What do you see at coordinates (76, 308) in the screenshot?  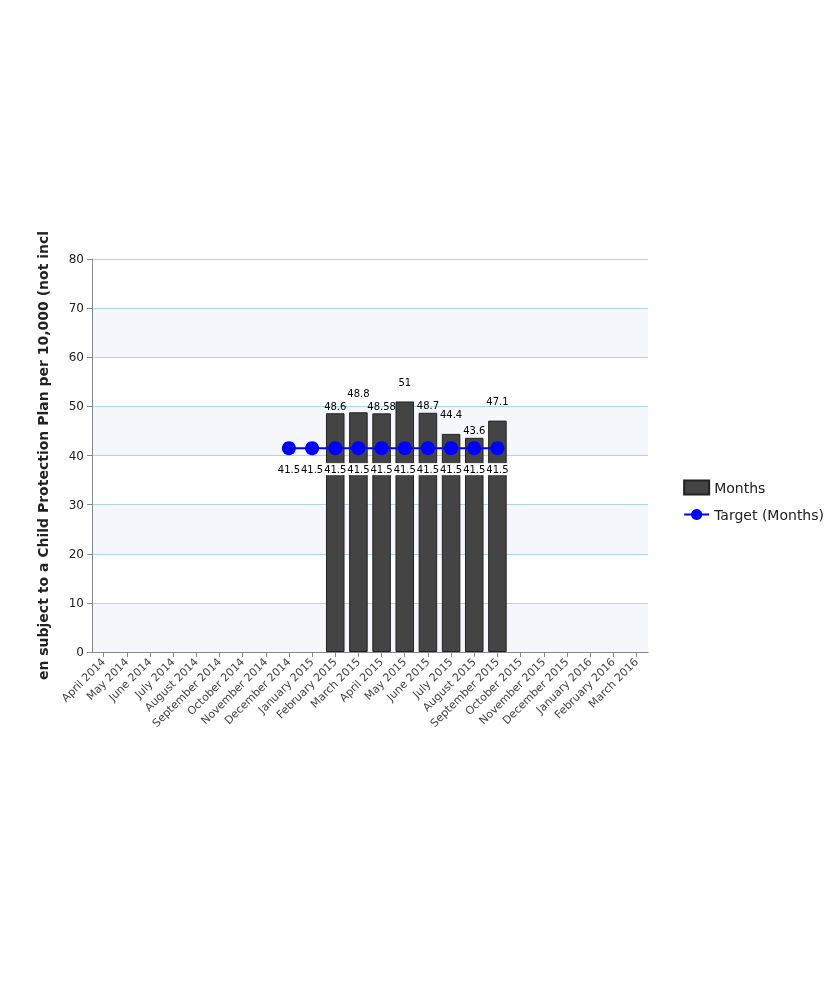 I see `y-tick-label: 70` at bounding box center [76, 308].